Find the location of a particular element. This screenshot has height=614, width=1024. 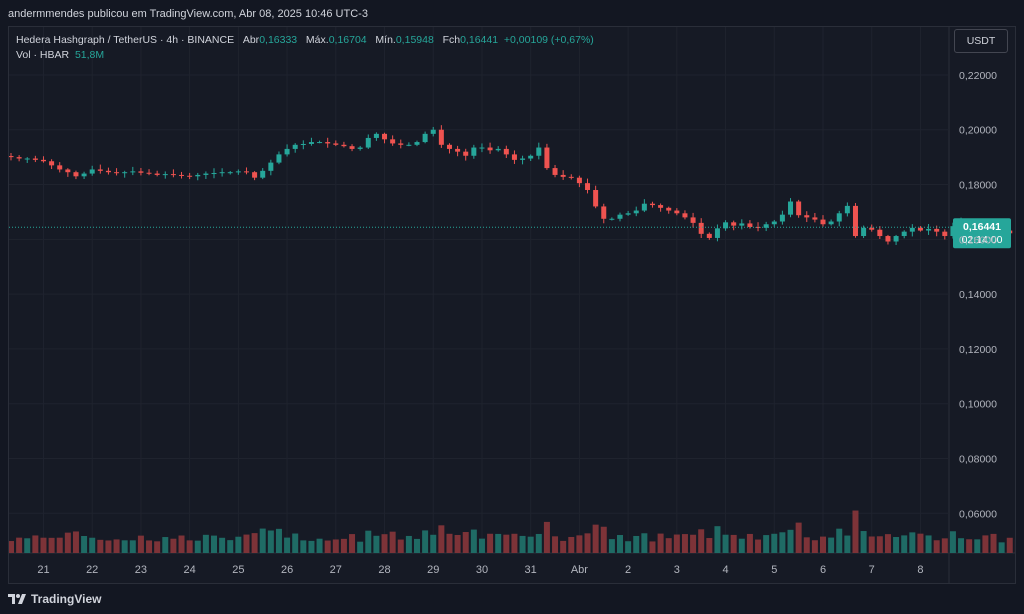

open-value: 0,16333 is located at coordinates (278, 40).